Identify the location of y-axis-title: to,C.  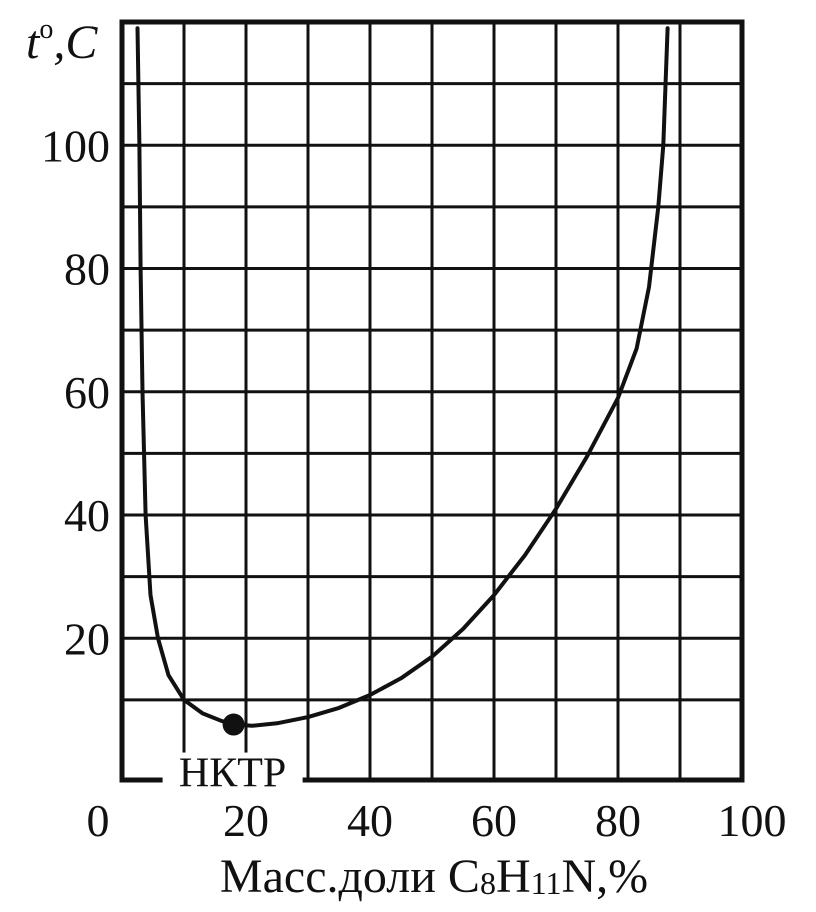
(62, 41).